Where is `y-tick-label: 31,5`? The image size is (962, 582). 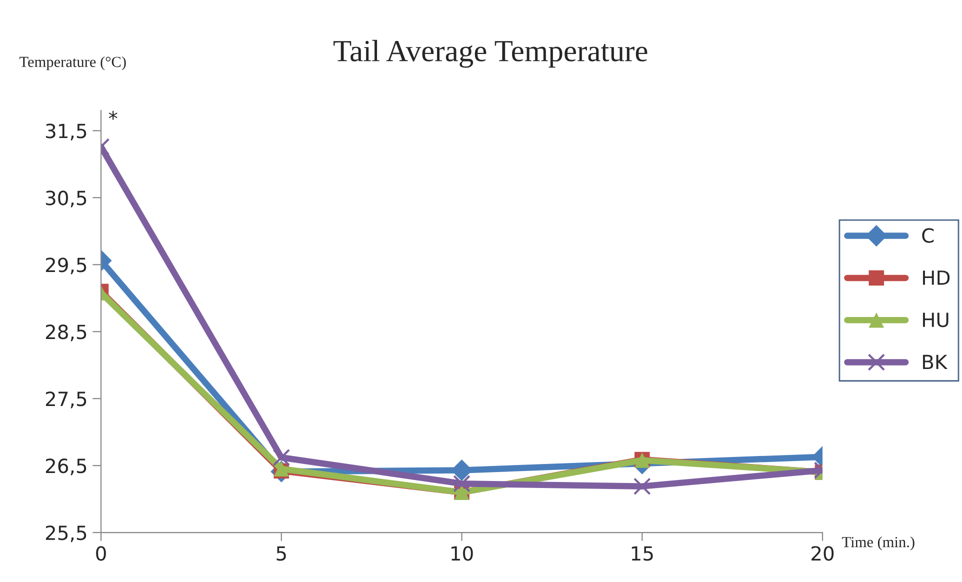 y-tick-label: 31,5 is located at coordinates (66, 132).